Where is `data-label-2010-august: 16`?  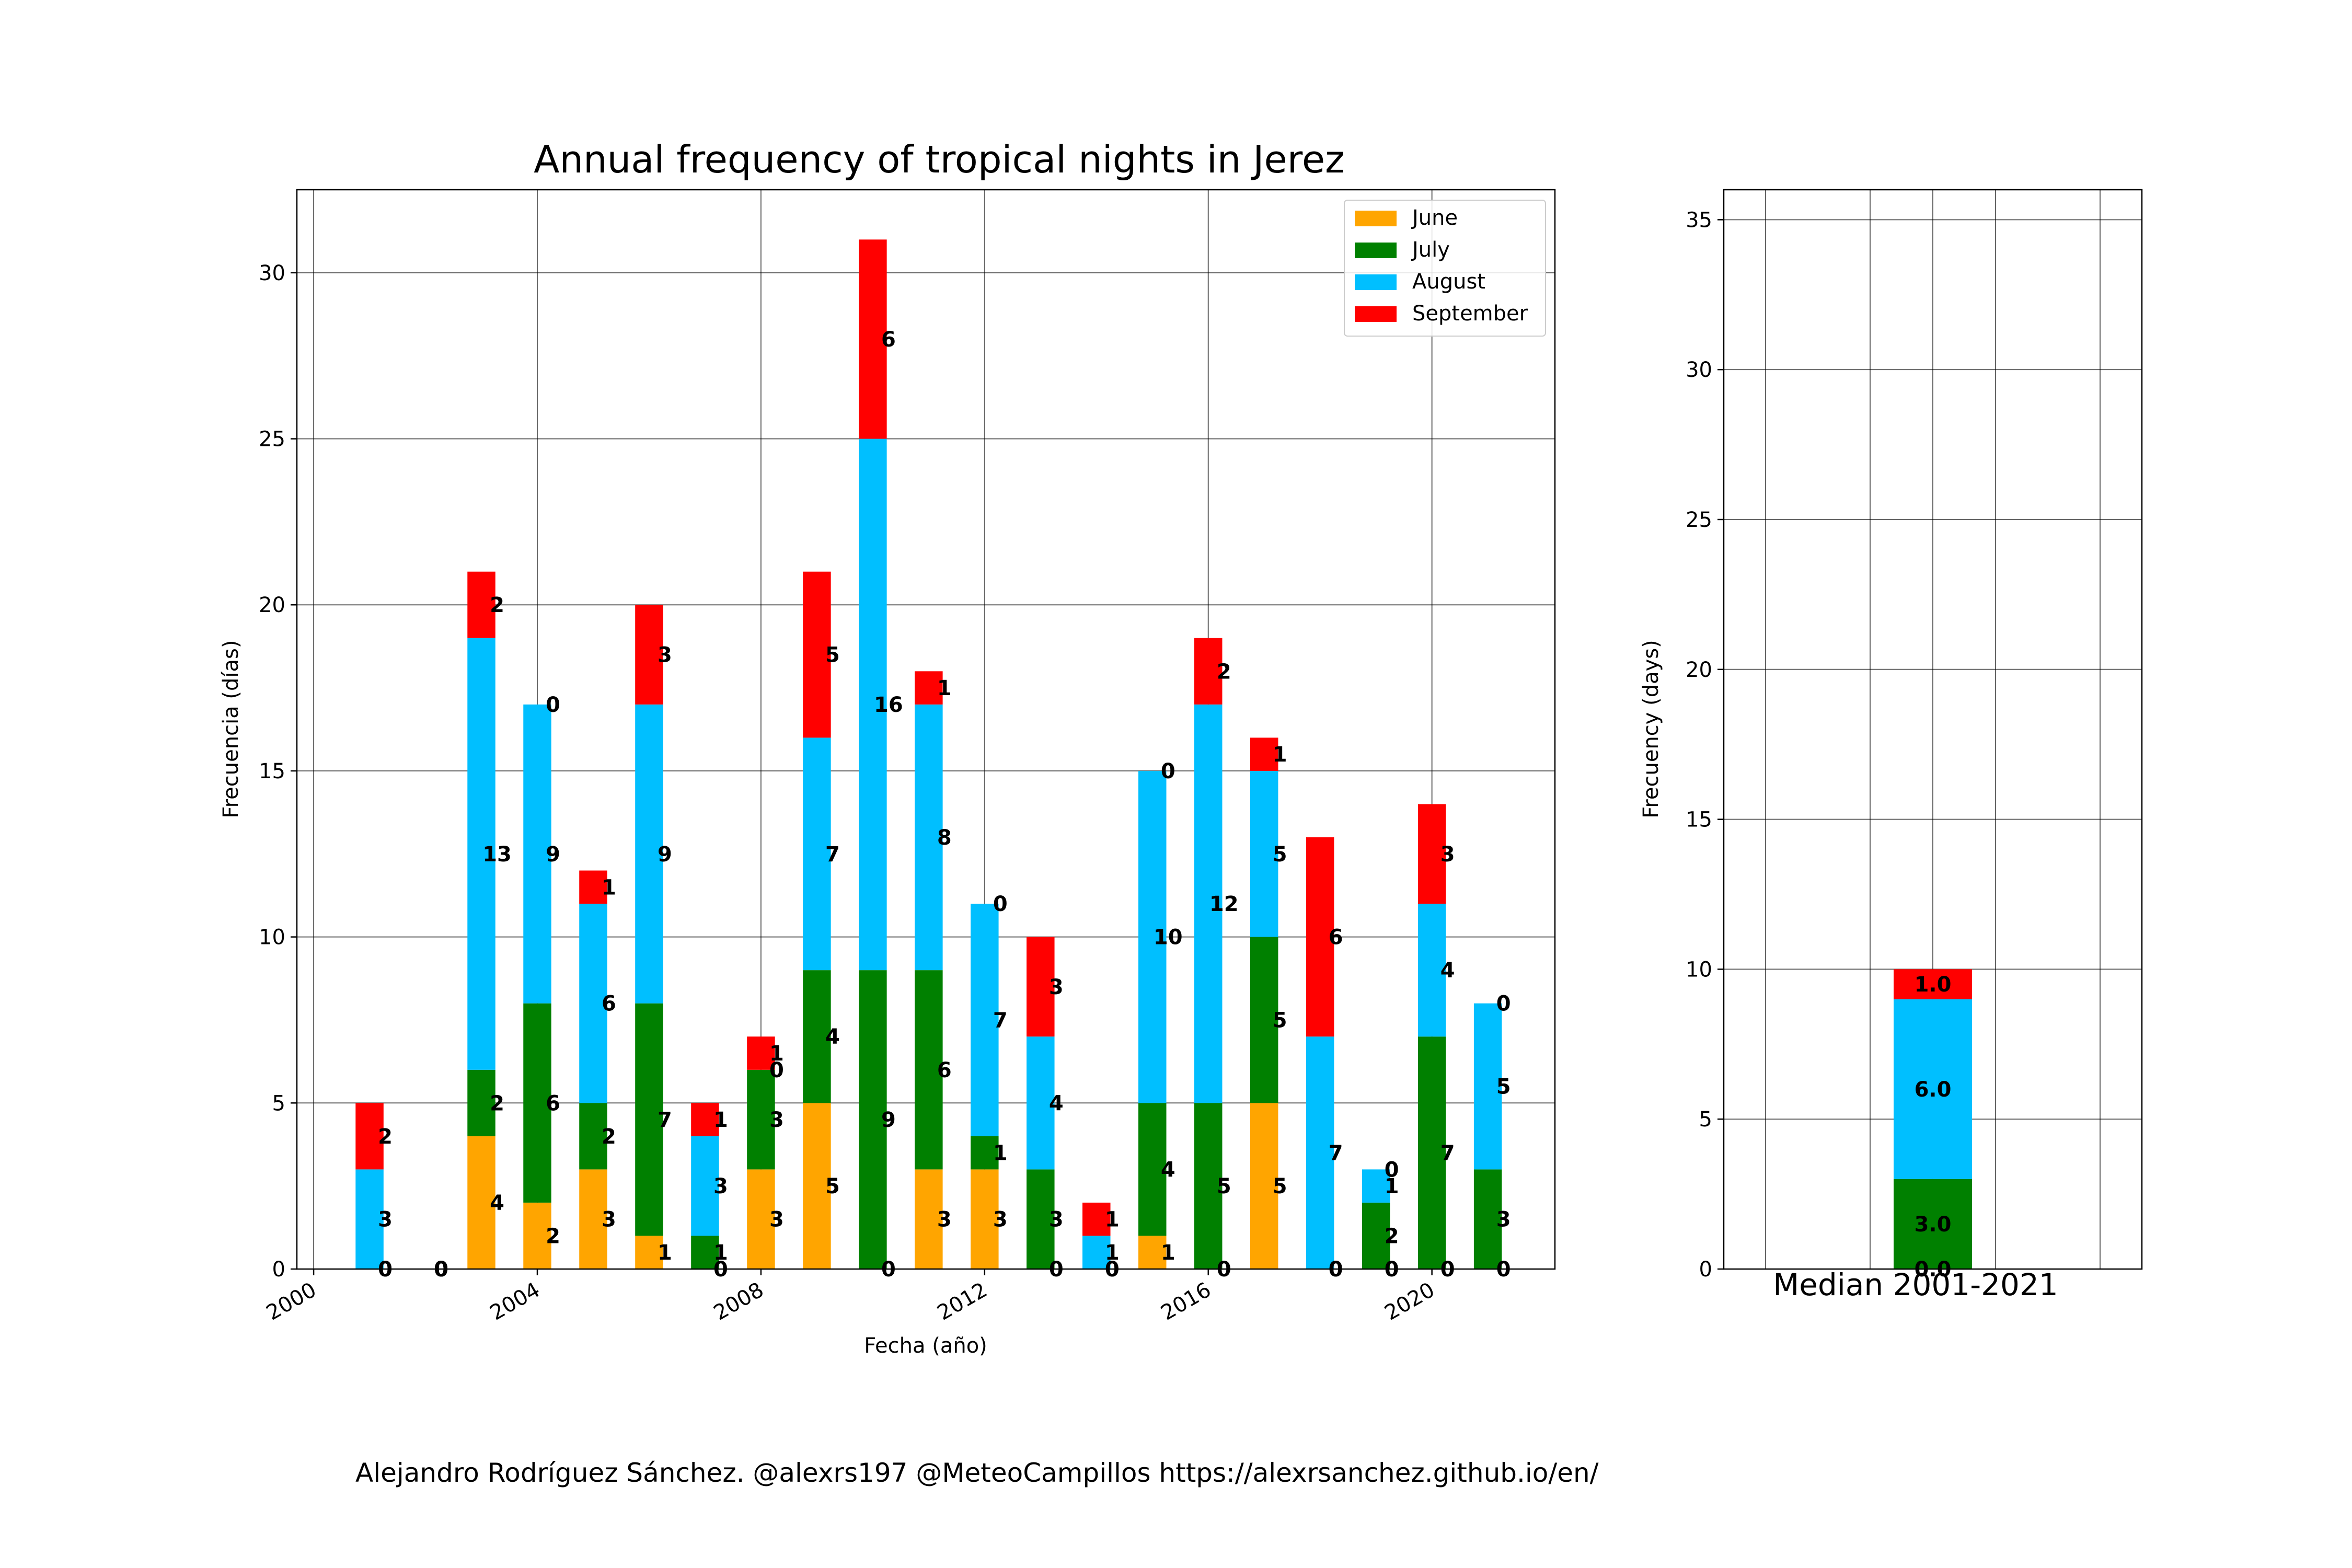 data-label-2010-august: 16 is located at coordinates (888, 705).